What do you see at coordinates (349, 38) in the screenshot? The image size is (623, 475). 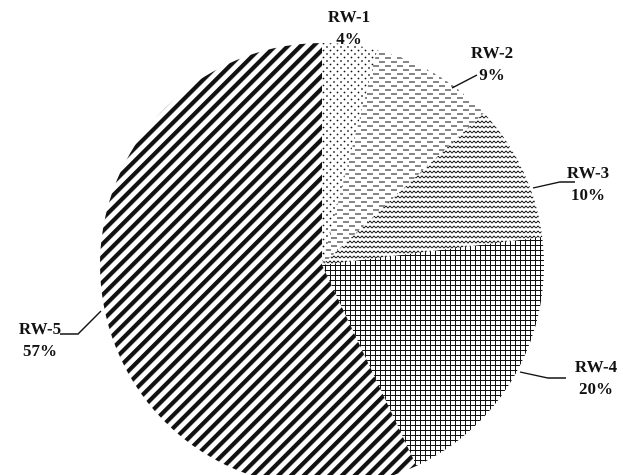 I see `slice-percent-label-rw-1: 4%` at bounding box center [349, 38].